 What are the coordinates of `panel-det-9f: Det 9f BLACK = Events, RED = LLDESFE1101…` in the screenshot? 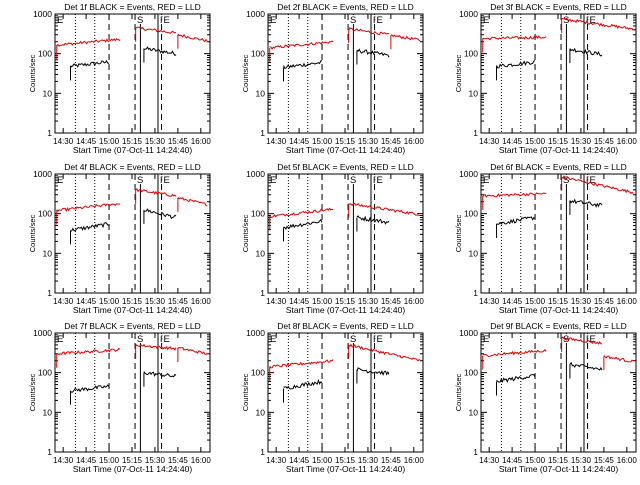 It's located at (545, 397).